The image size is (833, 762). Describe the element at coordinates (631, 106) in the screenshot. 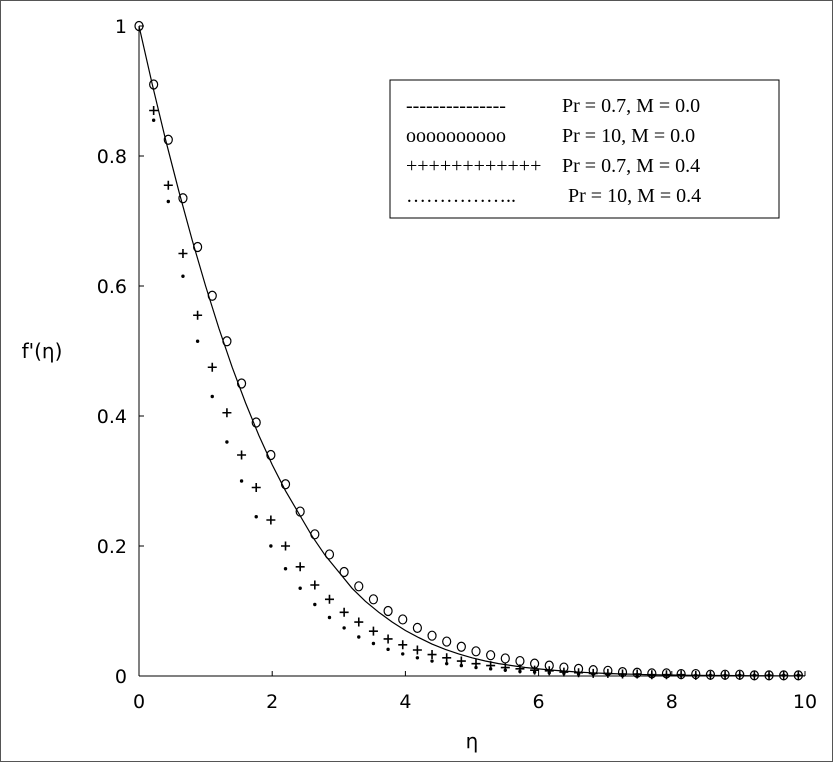

I see `legend-label-1: Pr = 0.7, M = 0.0` at that location.